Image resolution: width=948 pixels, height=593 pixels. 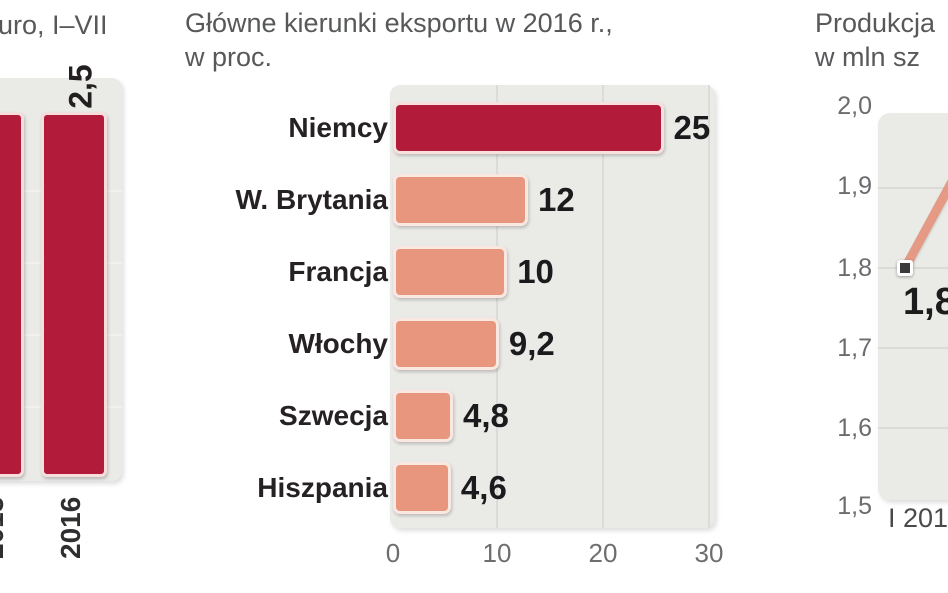 What do you see at coordinates (54, 25) in the screenshot?
I see `left-chart-title-fragment: uro, I–VII` at bounding box center [54, 25].